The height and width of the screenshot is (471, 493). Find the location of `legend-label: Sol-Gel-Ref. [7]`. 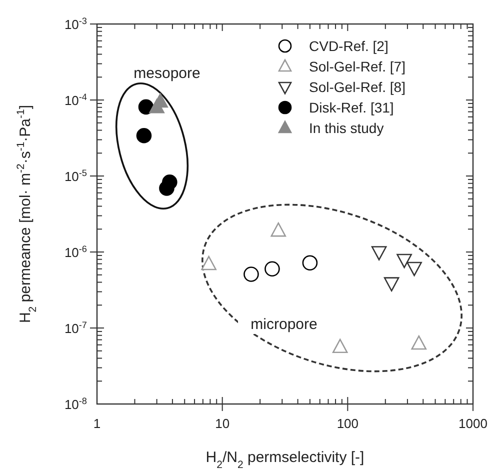

legend-label: Sol-Gel-Ref. [7] is located at coordinates (357, 66).